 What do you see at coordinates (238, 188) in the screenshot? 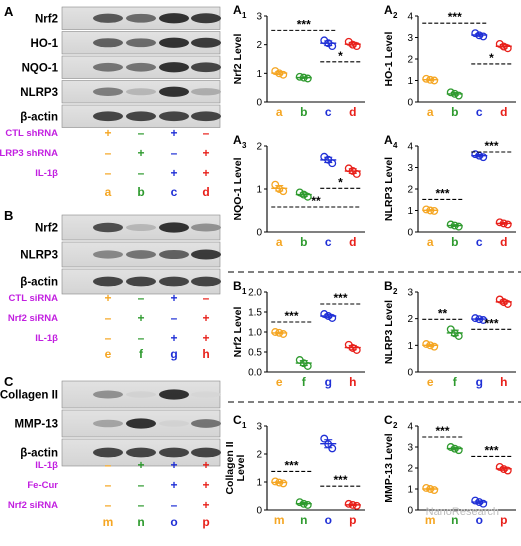
I see `y-axis-label: NQO-1 Level` at bounding box center [238, 188].